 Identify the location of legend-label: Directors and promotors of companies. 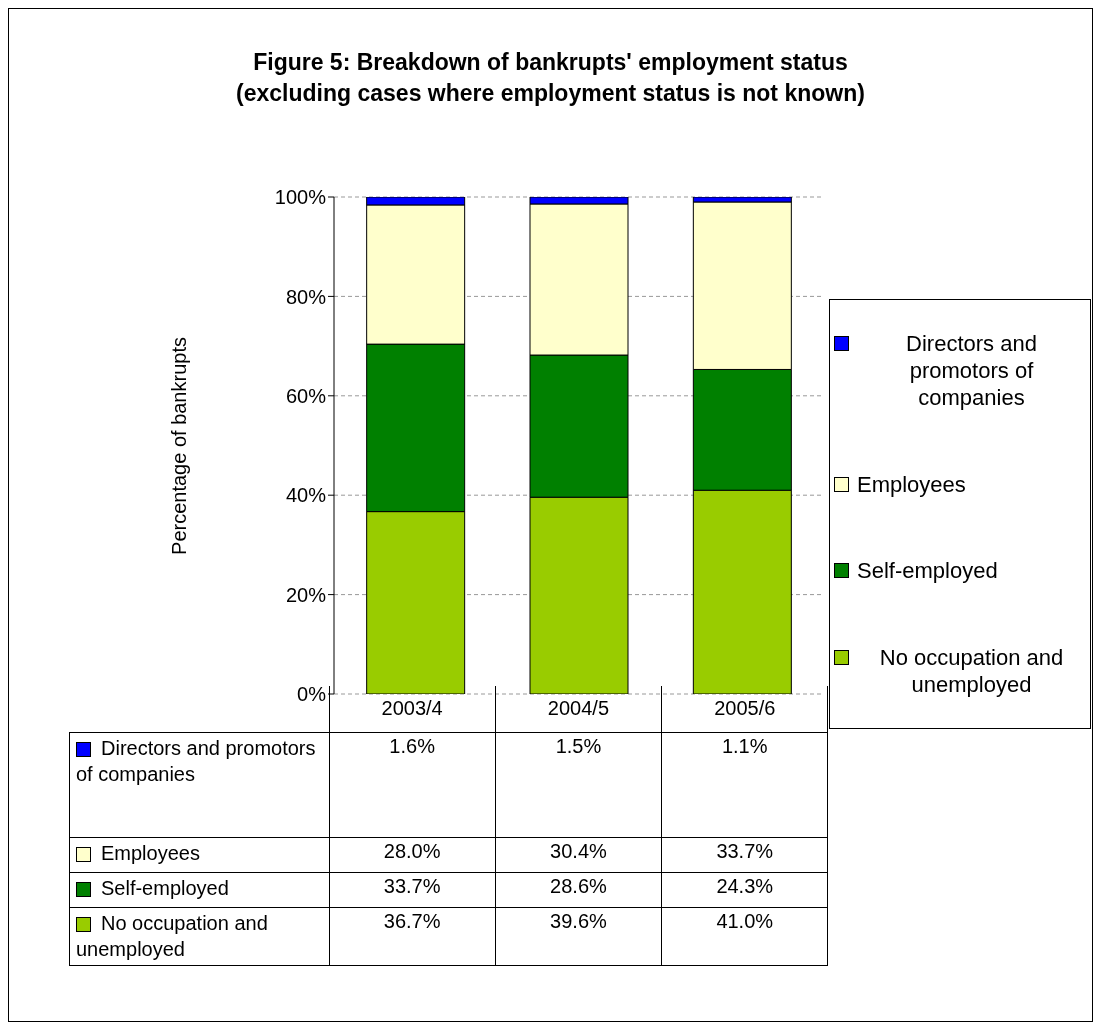
(199, 784).